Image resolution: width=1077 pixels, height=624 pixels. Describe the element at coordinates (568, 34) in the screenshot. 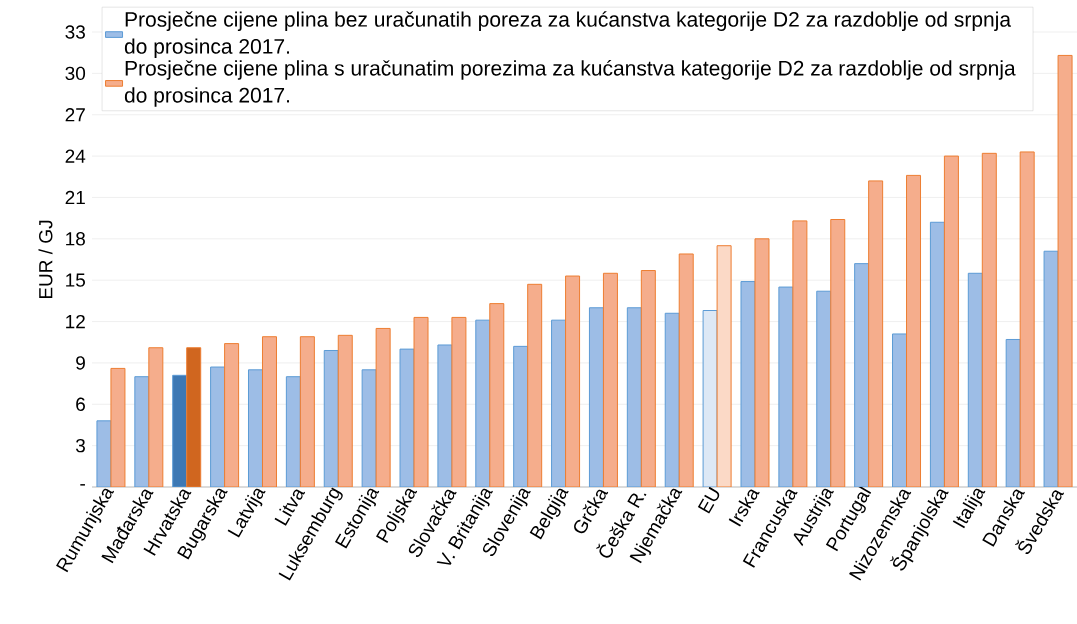

I see `legend-label: Prosječne cijene plina bez uračunatih poreza za kućanstva kategorije D2 za razdoblje od srpnja do prosinca 2017.` at that location.